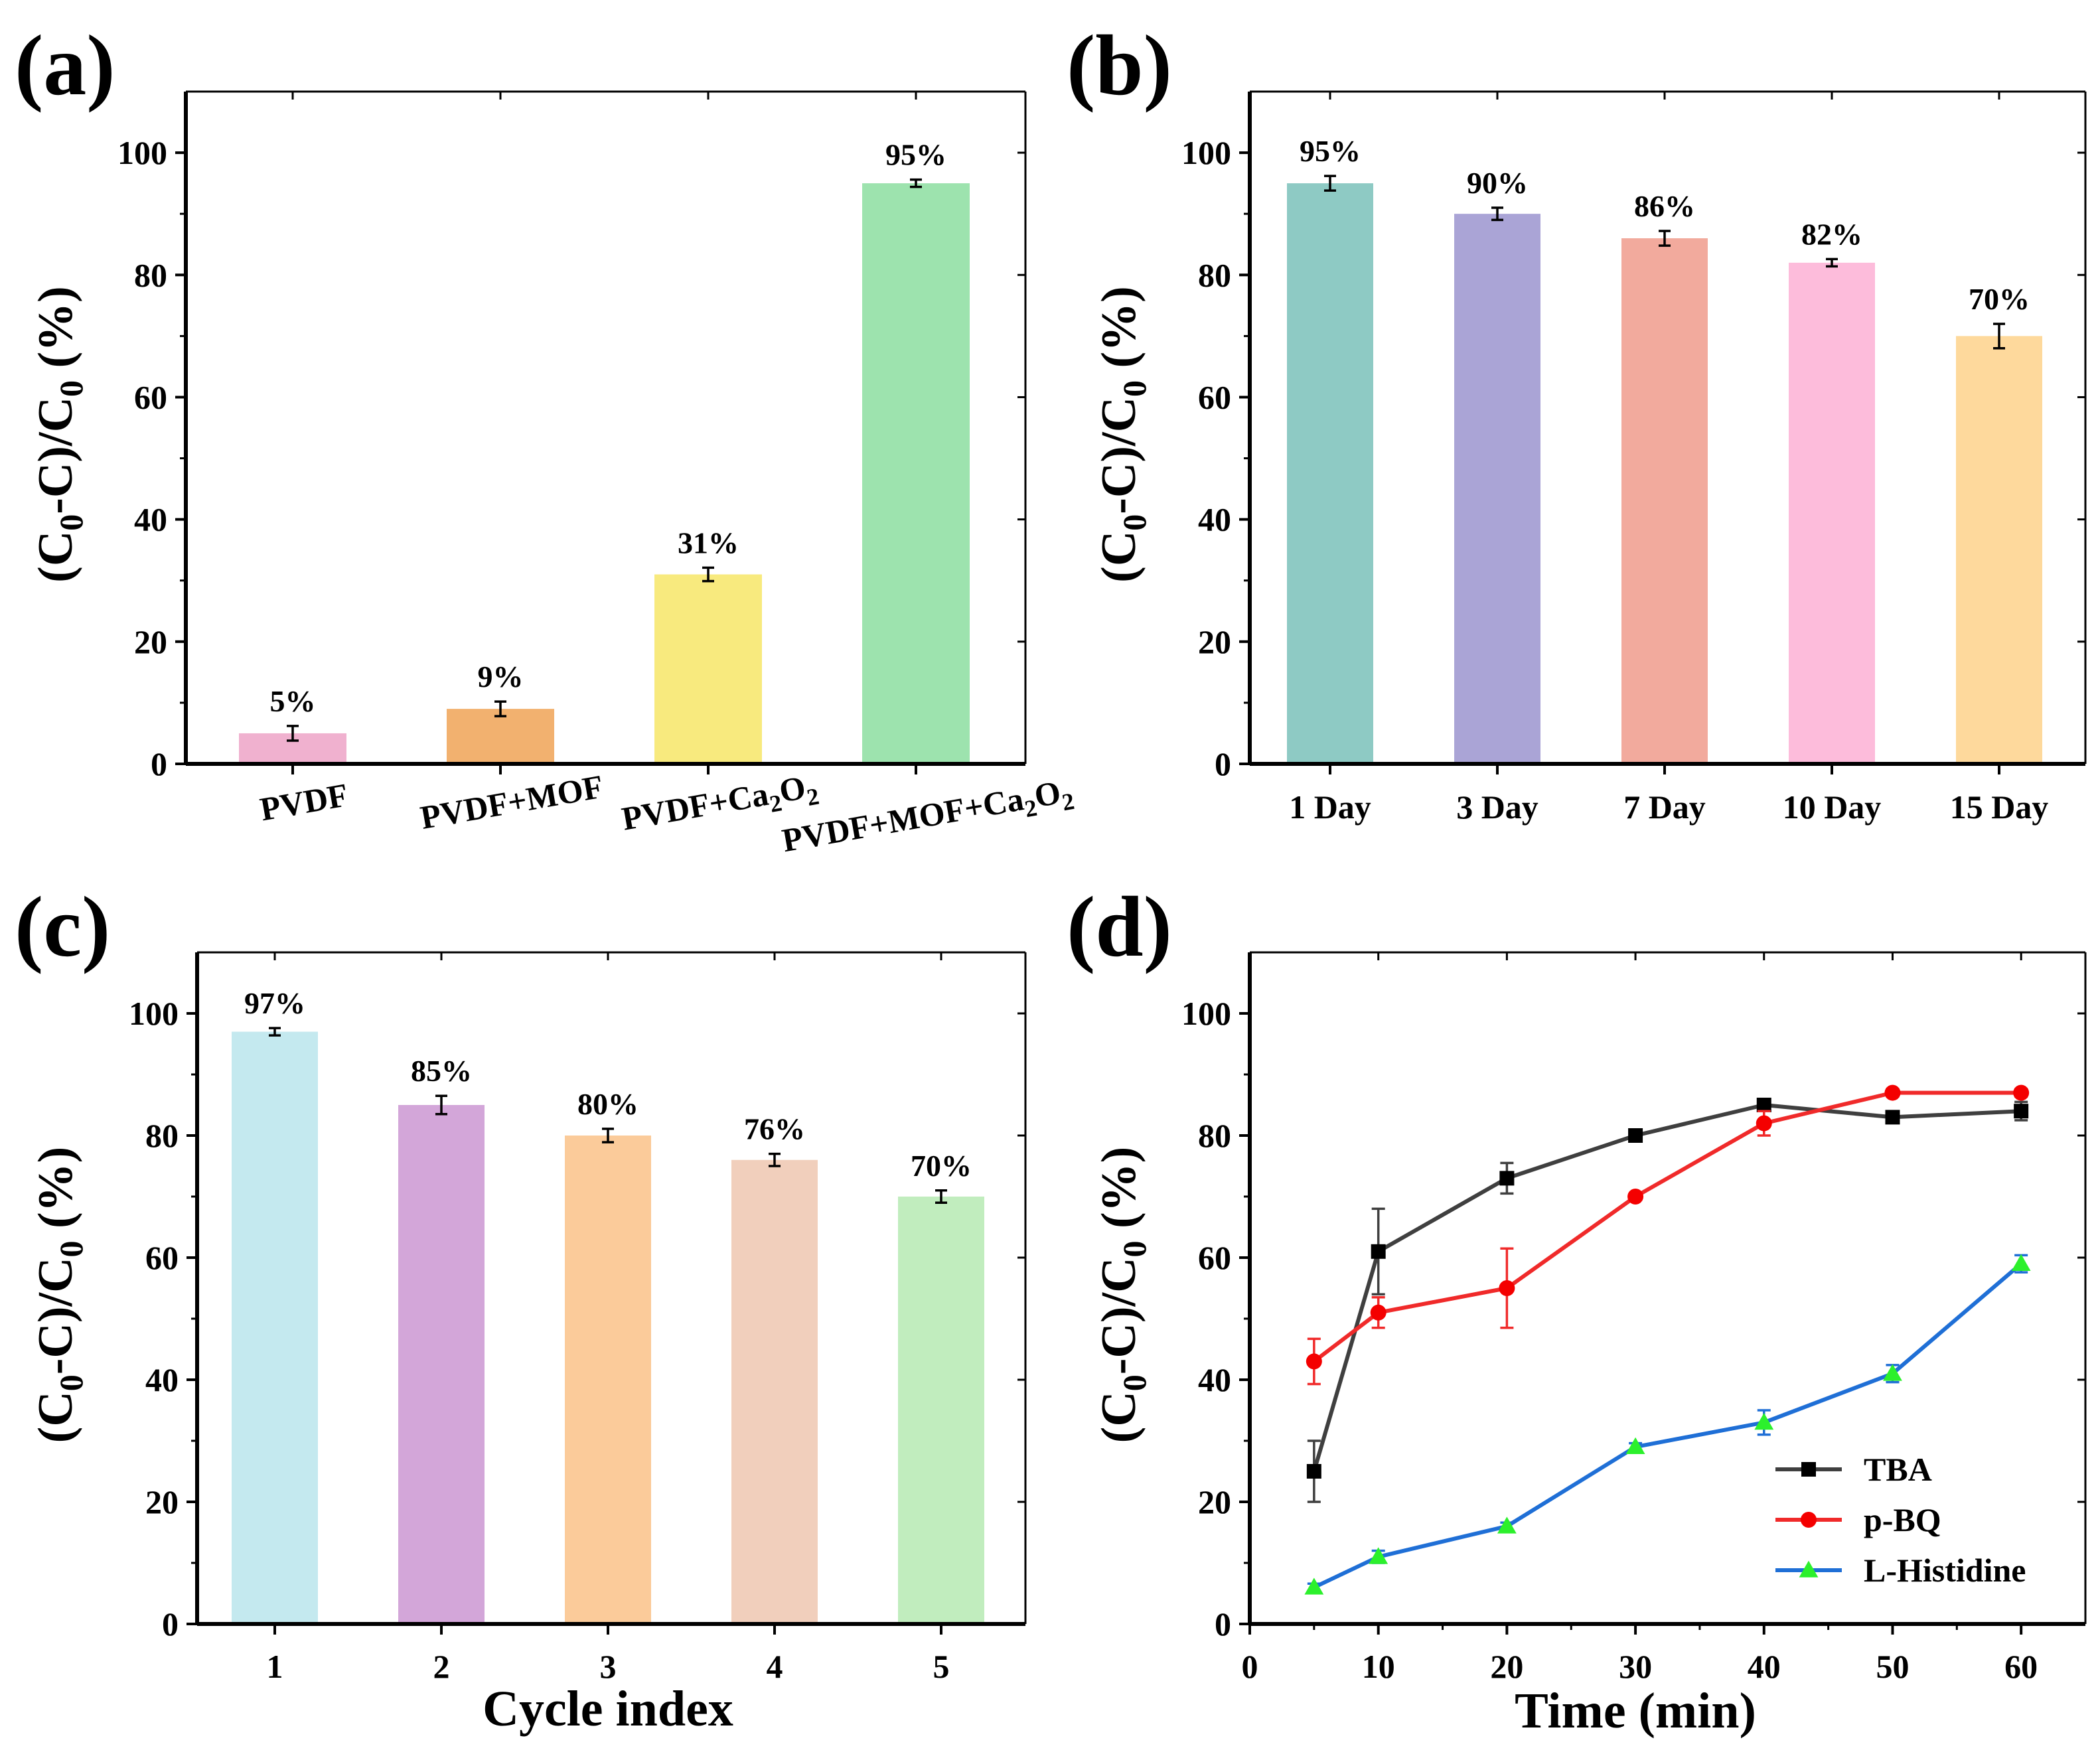  I want to click on x-tick-label: 1 Day, so click(1330, 807).